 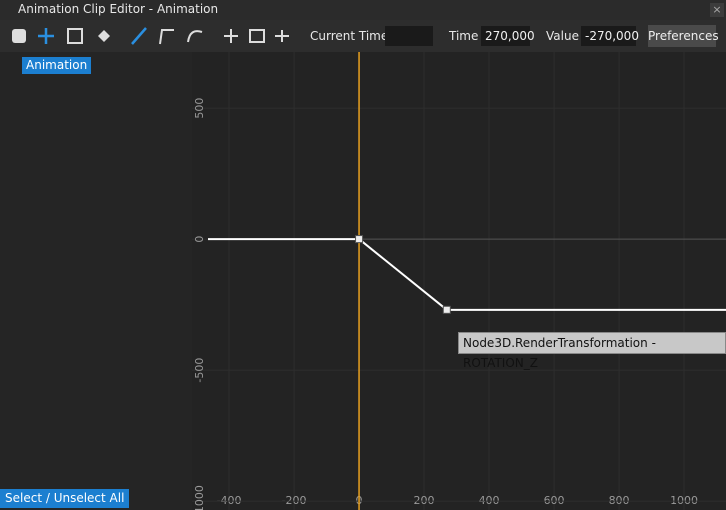 I want to click on title-bar: Animation Clip Editor - Animation ×, so click(x=363, y=10).